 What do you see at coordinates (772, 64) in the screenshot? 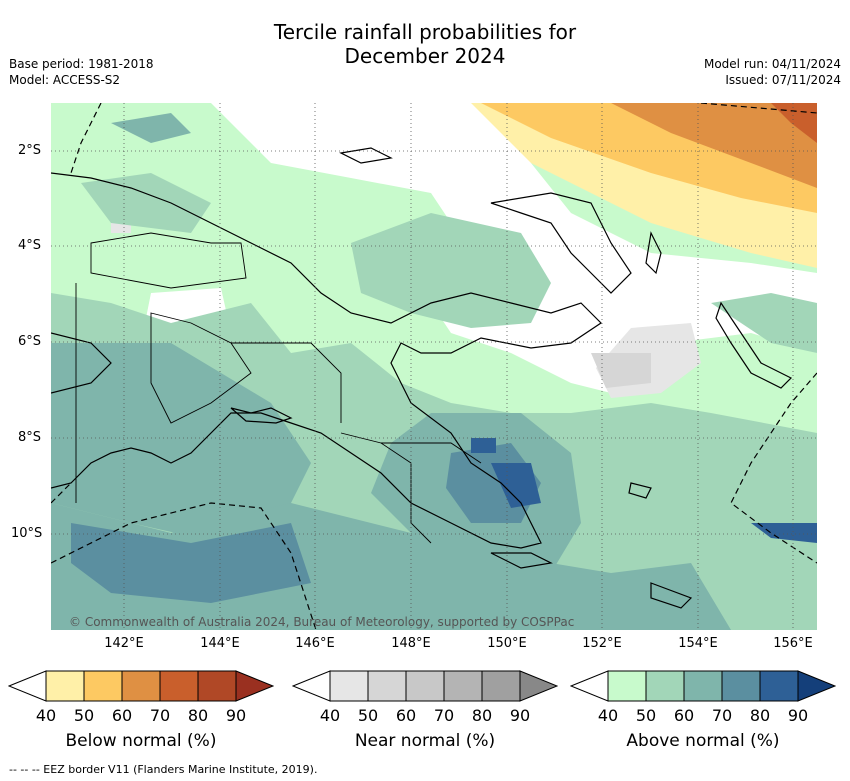
I see `model-run-date: Model run: 04/11/2024` at bounding box center [772, 64].